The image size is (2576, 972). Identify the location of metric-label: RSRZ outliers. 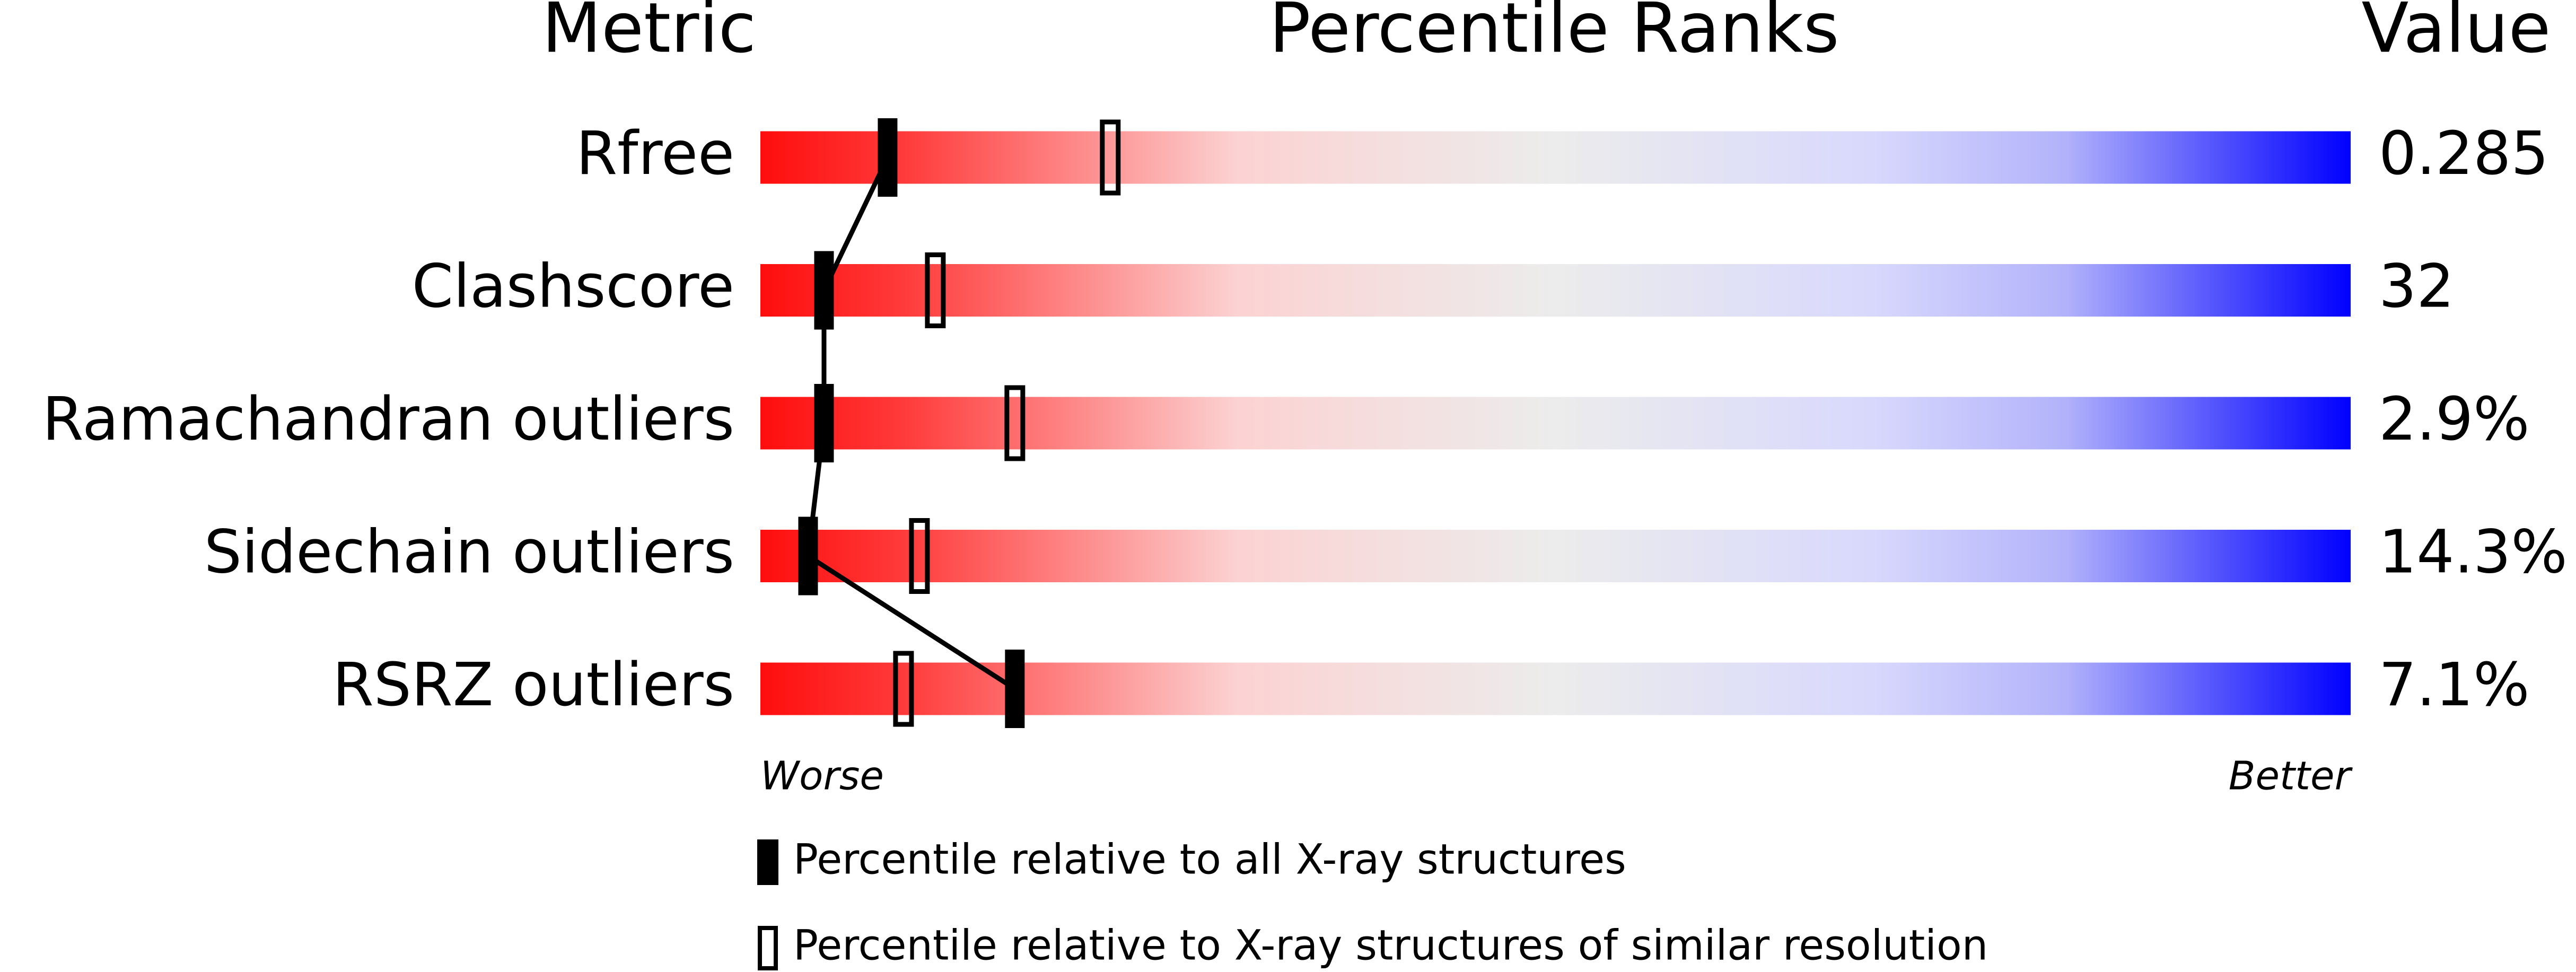
(533, 685).